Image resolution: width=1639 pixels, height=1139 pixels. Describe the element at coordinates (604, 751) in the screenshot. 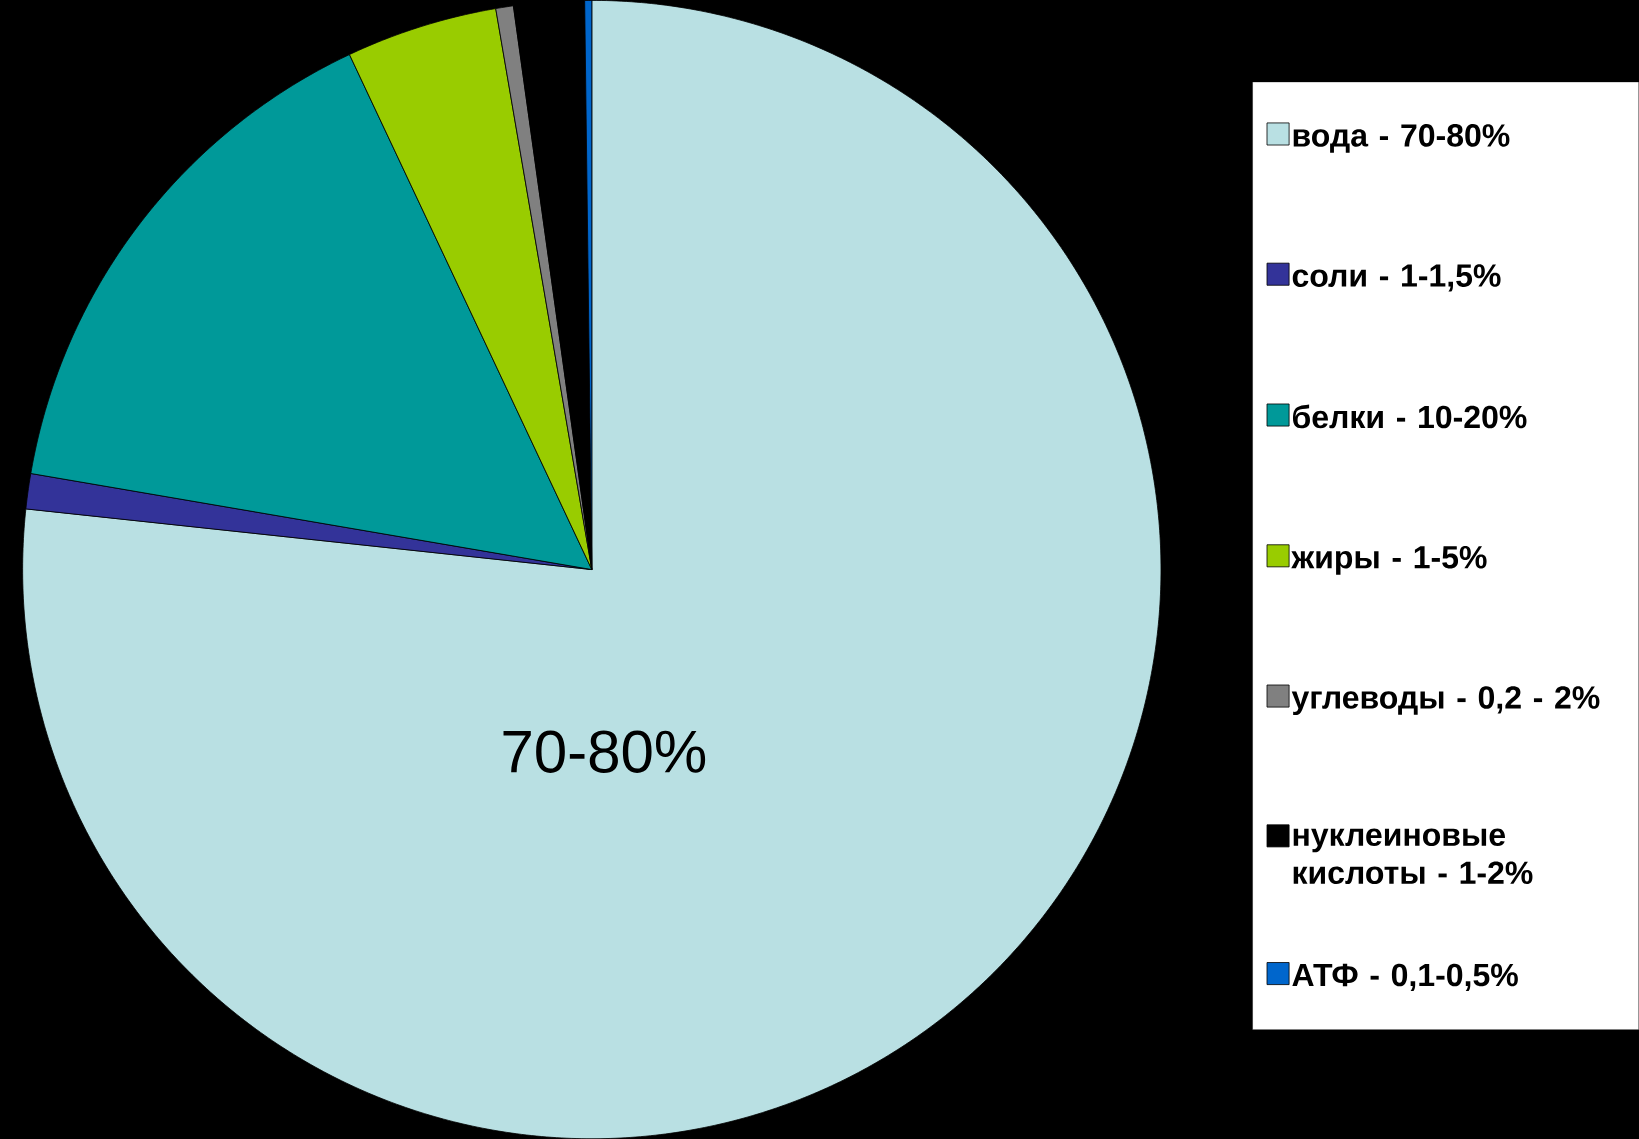

I see `text: 70-80%` at that location.